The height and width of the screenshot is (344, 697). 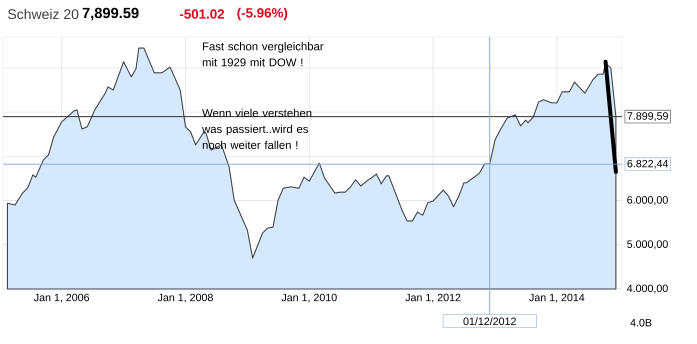 I want to click on x-tick-label: Jan 1, 2012, so click(x=432, y=298).